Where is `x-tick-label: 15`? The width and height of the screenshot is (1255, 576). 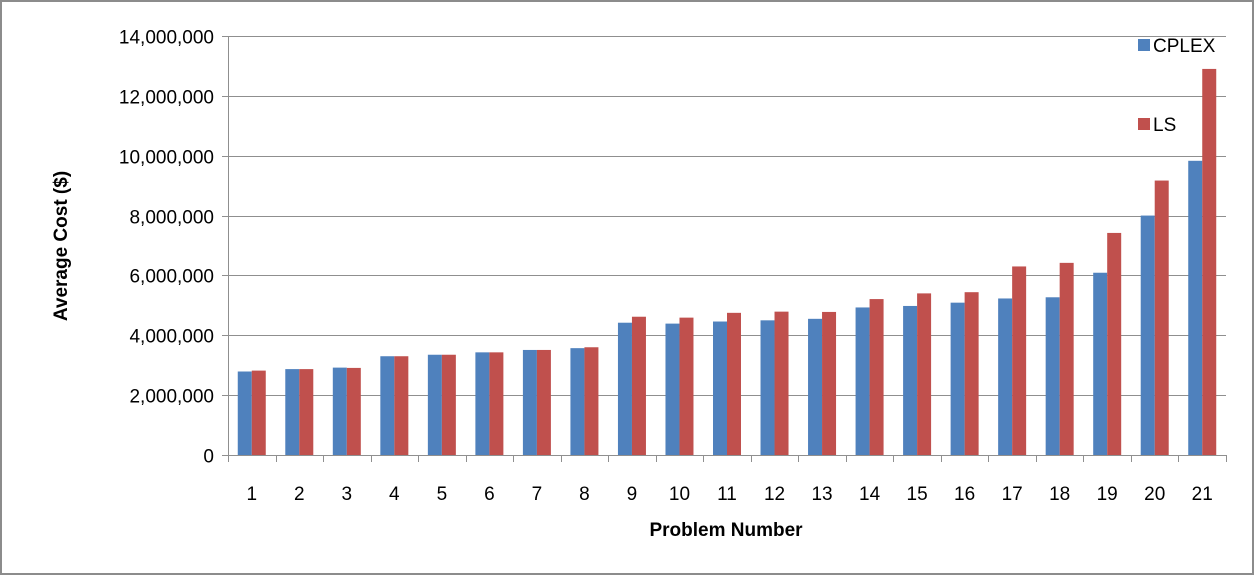 x-tick-label: 15 is located at coordinates (917, 494).